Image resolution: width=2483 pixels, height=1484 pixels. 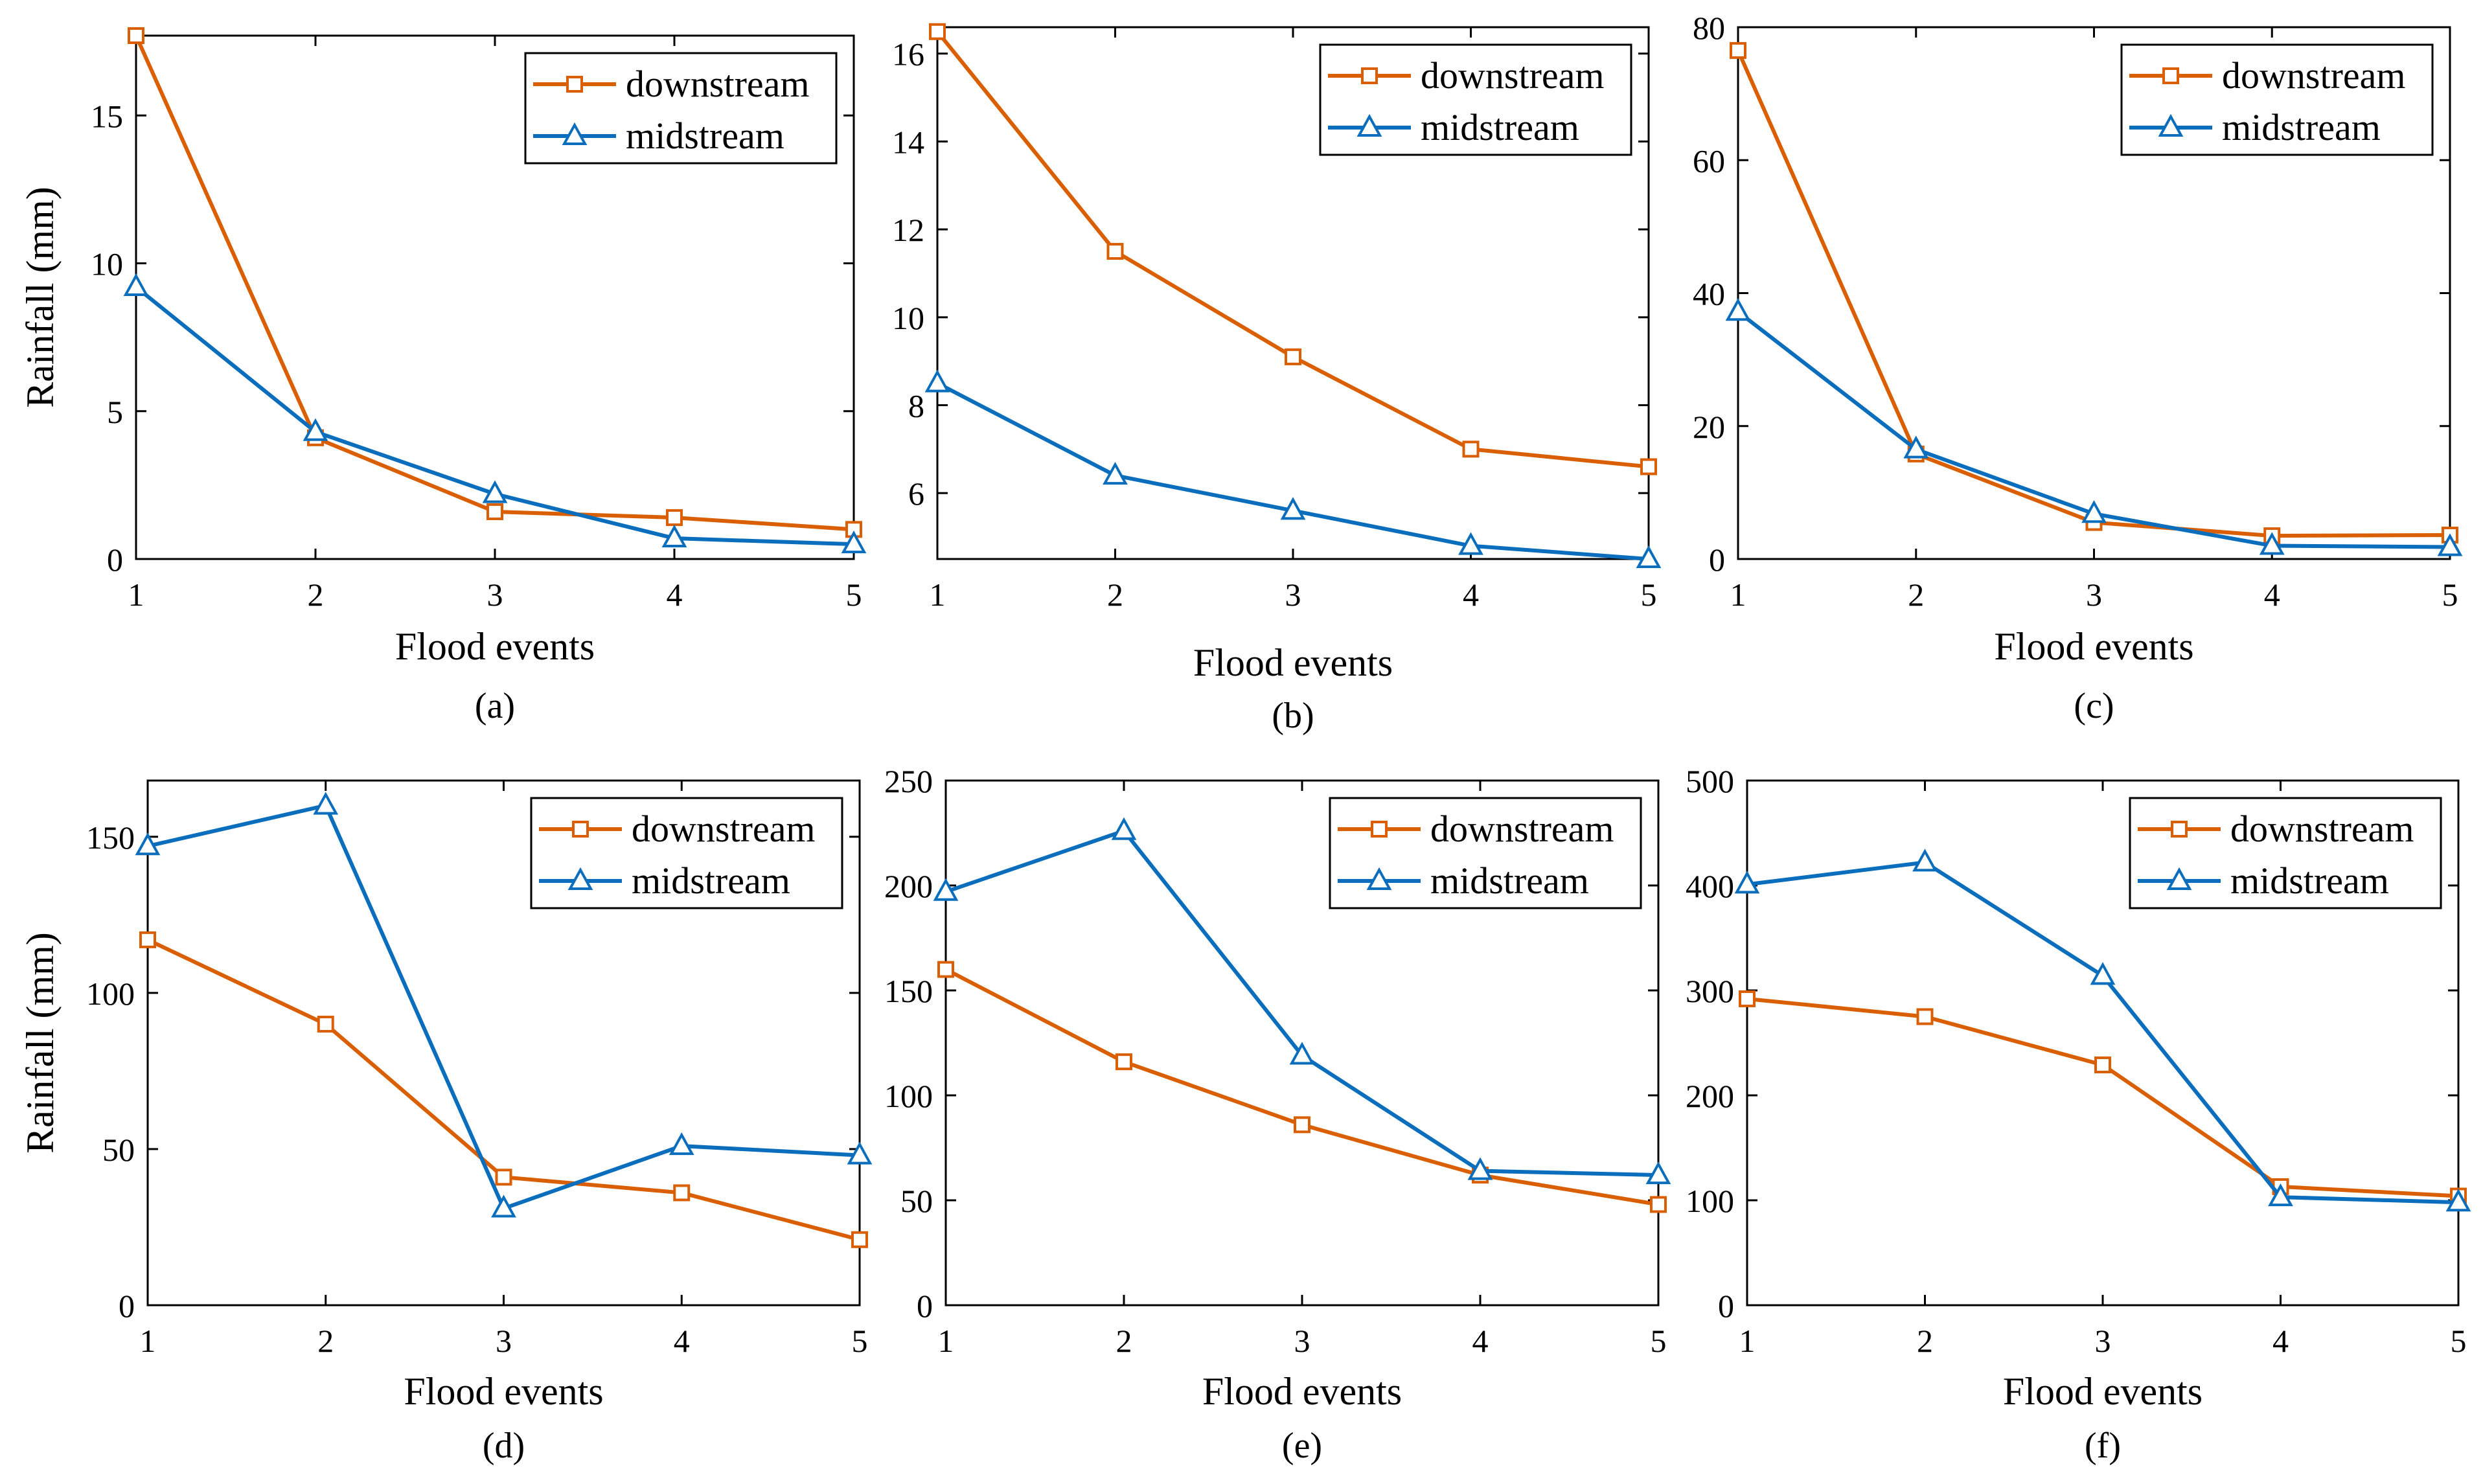 What do you see at coordinates (916, 406) in the screenshot?
I see `y-tick-label: 8` at bounding box center [916, 406].